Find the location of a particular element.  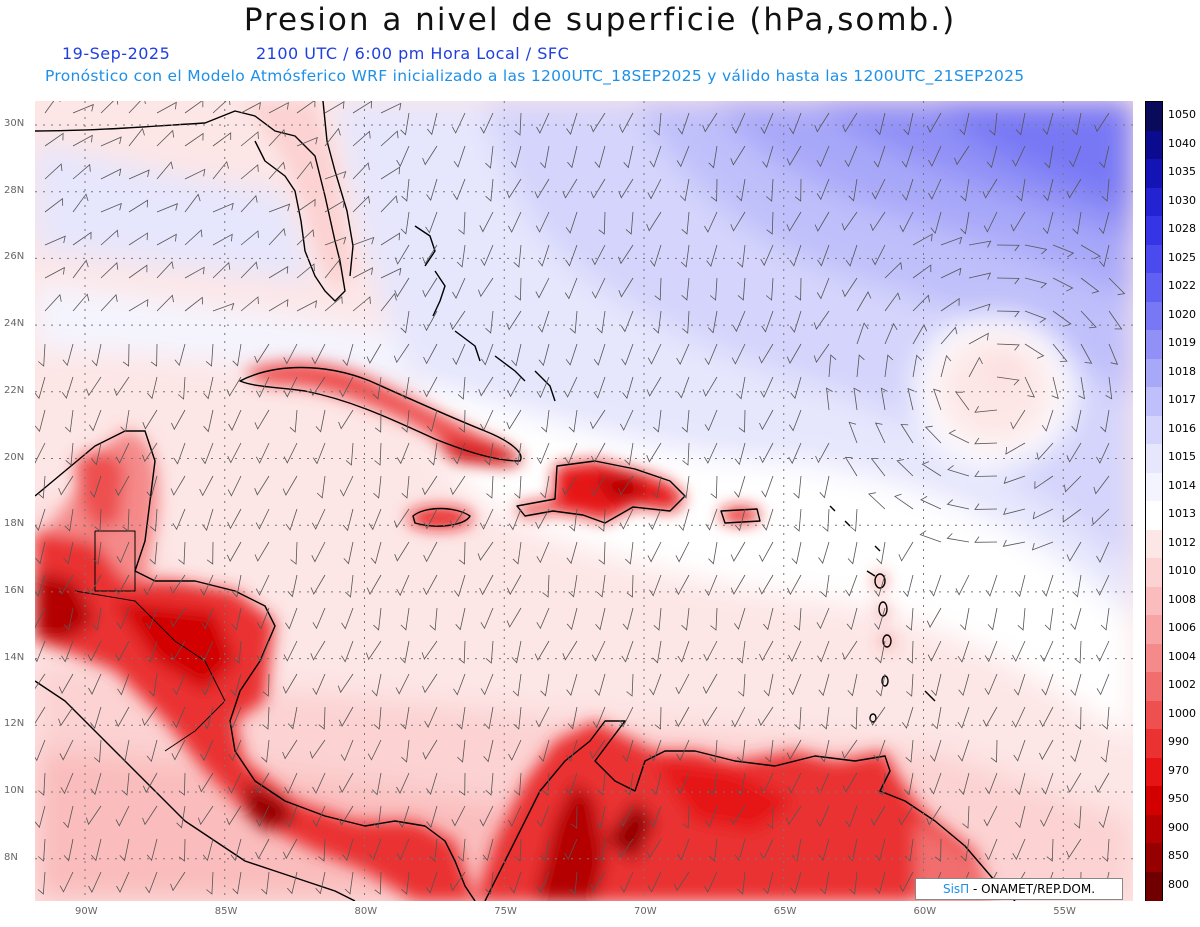

lon-label: 70W is located at coordinates (645, 911).